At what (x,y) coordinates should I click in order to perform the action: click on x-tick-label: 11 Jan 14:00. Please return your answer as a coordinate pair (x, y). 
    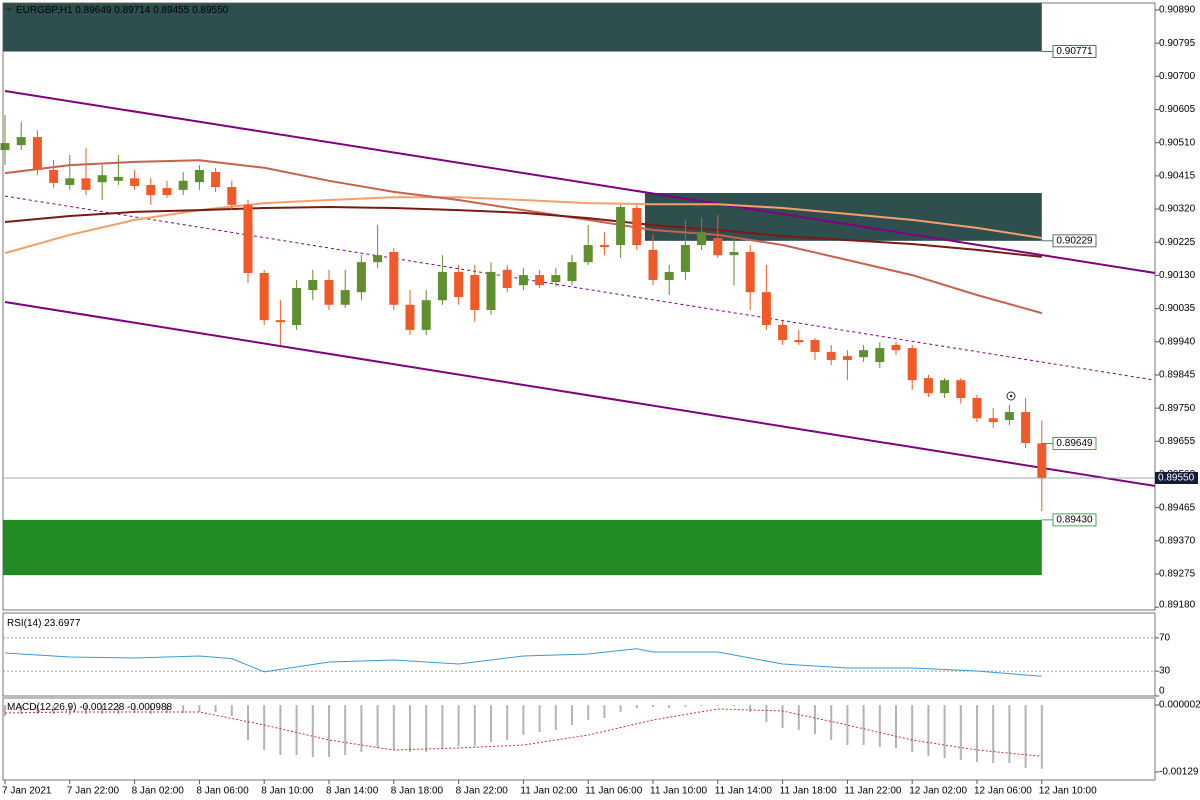
    Looking at the image, I should click on (744, 791).